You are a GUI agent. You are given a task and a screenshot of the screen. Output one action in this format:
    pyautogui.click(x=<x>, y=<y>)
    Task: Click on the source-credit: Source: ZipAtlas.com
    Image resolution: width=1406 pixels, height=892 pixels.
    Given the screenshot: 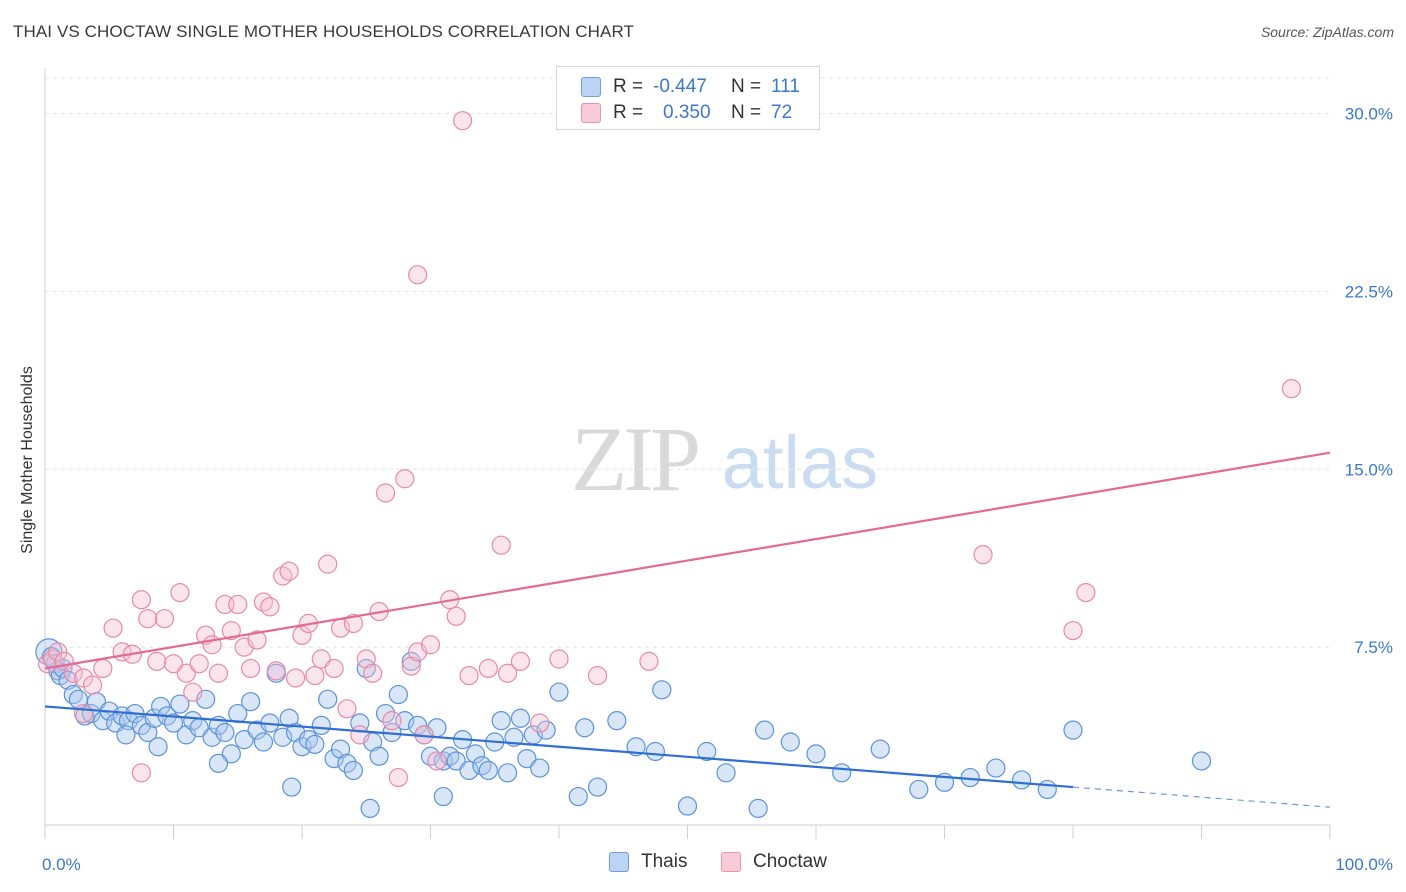 What is the action you would take?
    pyautogui.click(x=1327, y=32)
    